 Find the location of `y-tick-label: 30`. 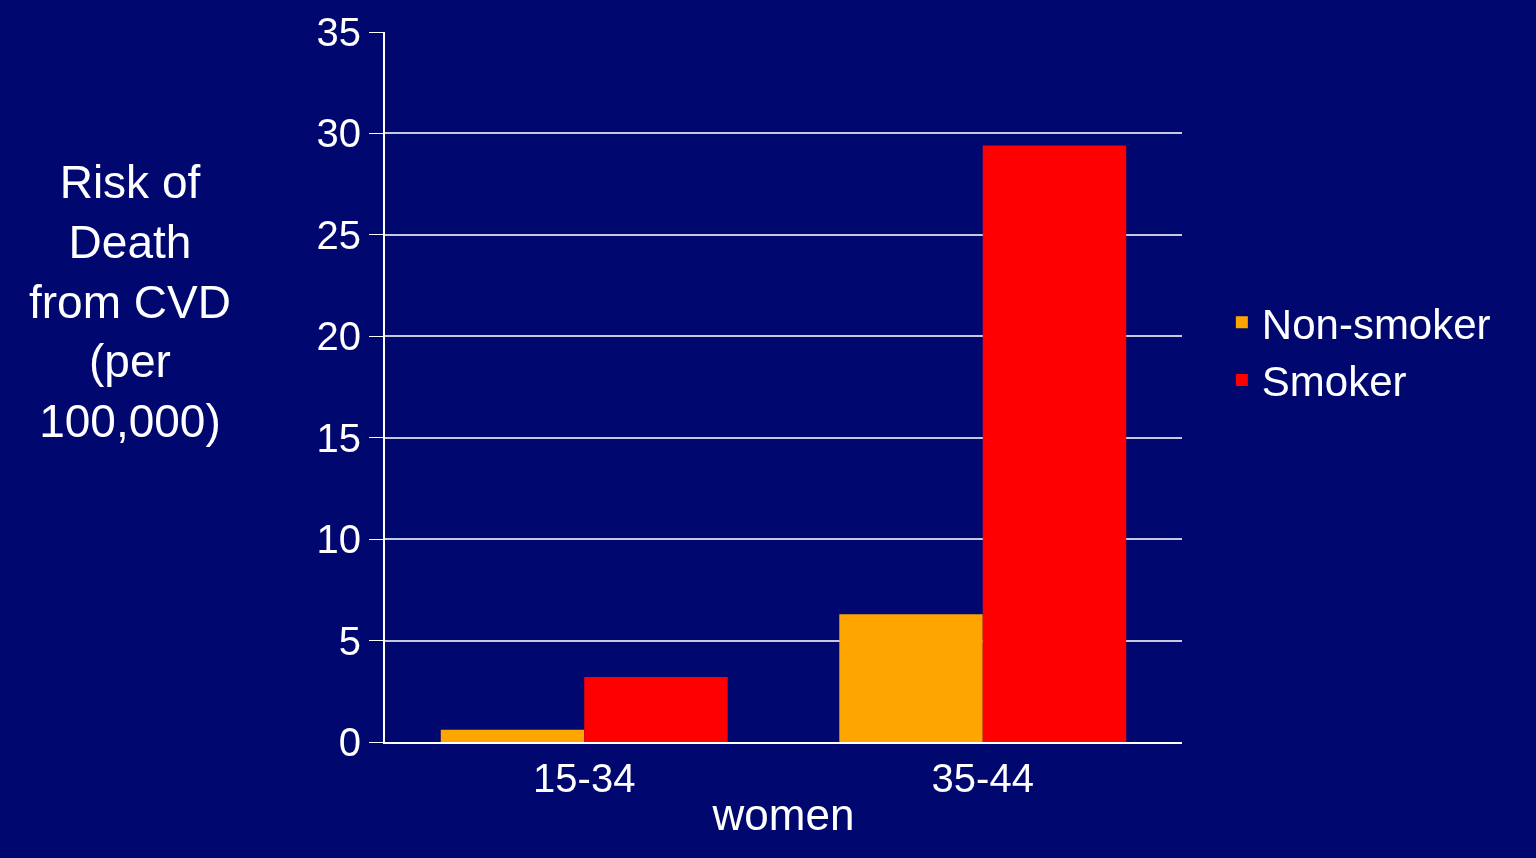

y-tick-label: 30 is located at coordinates (338, 133).